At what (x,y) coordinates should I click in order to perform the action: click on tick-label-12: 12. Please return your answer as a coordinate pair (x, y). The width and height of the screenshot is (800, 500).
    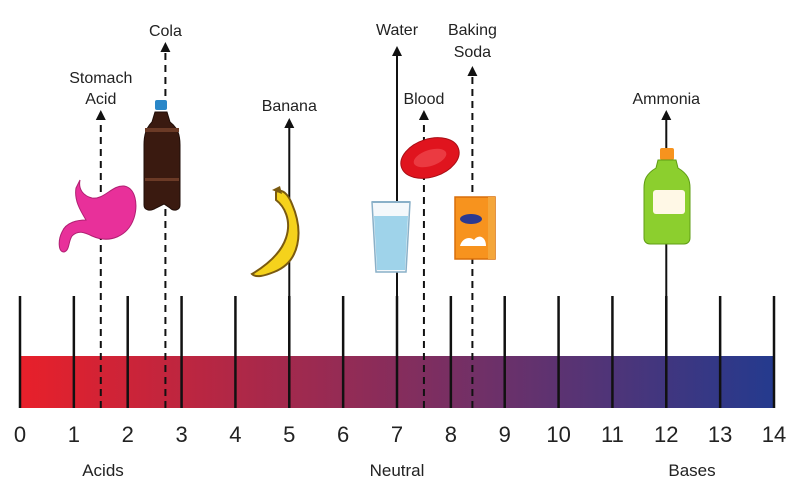
    Looking at the image, I should click on (666, 434).